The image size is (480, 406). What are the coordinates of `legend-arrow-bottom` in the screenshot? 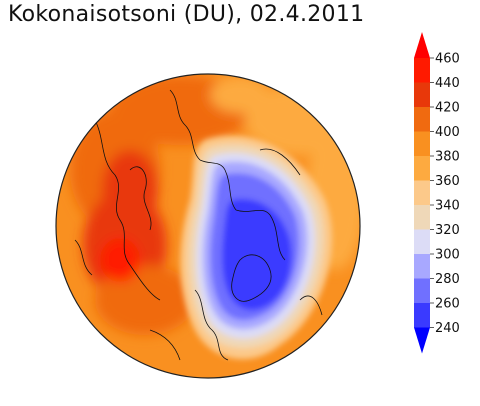 It's located at (422, 340).